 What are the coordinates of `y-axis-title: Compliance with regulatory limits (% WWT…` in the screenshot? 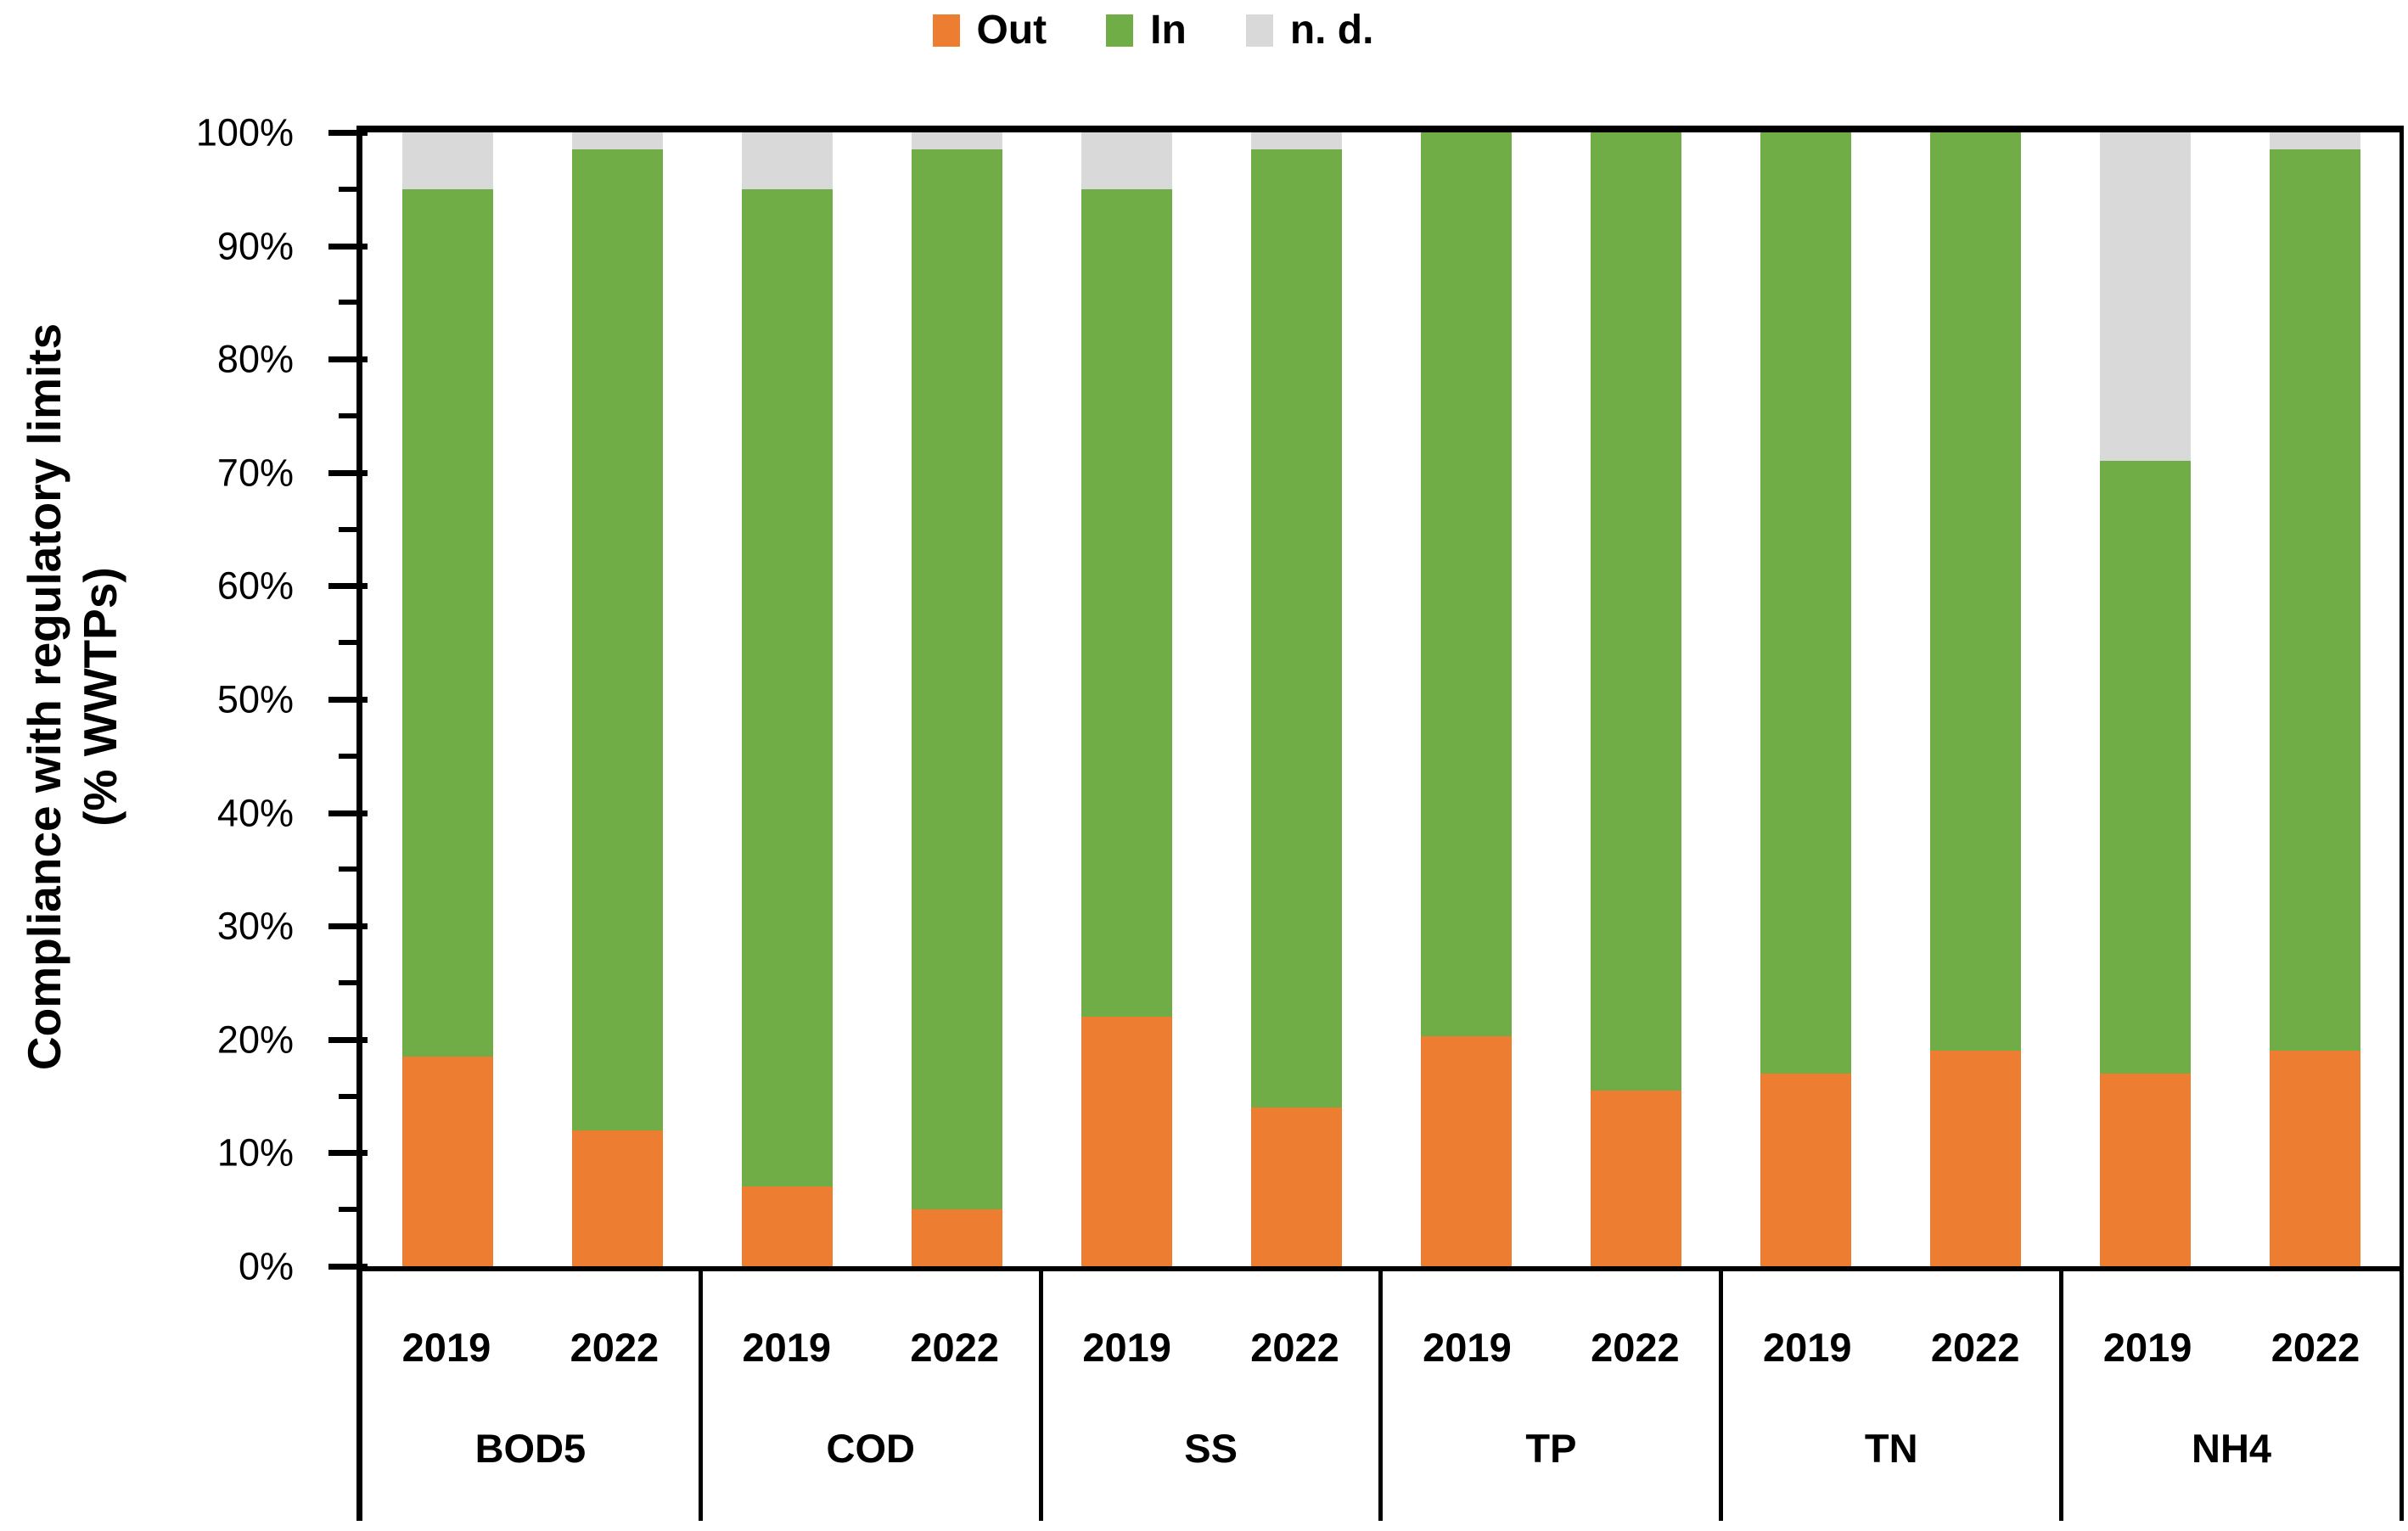 It's located at (72, 696).